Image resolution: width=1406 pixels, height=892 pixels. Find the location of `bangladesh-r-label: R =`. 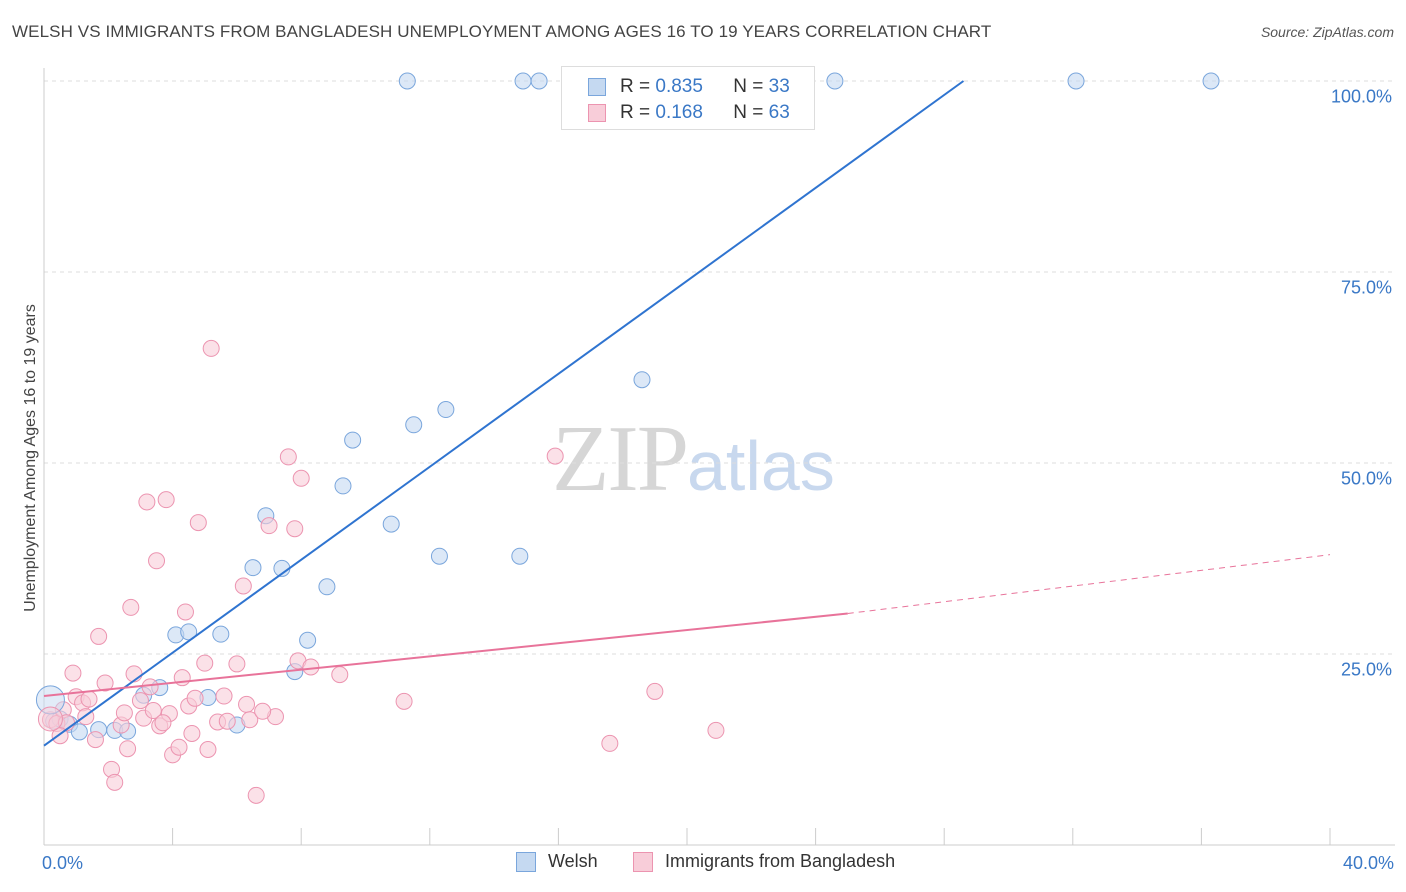

bangladesh-r-label: R = is located at coordinates (635, 112).